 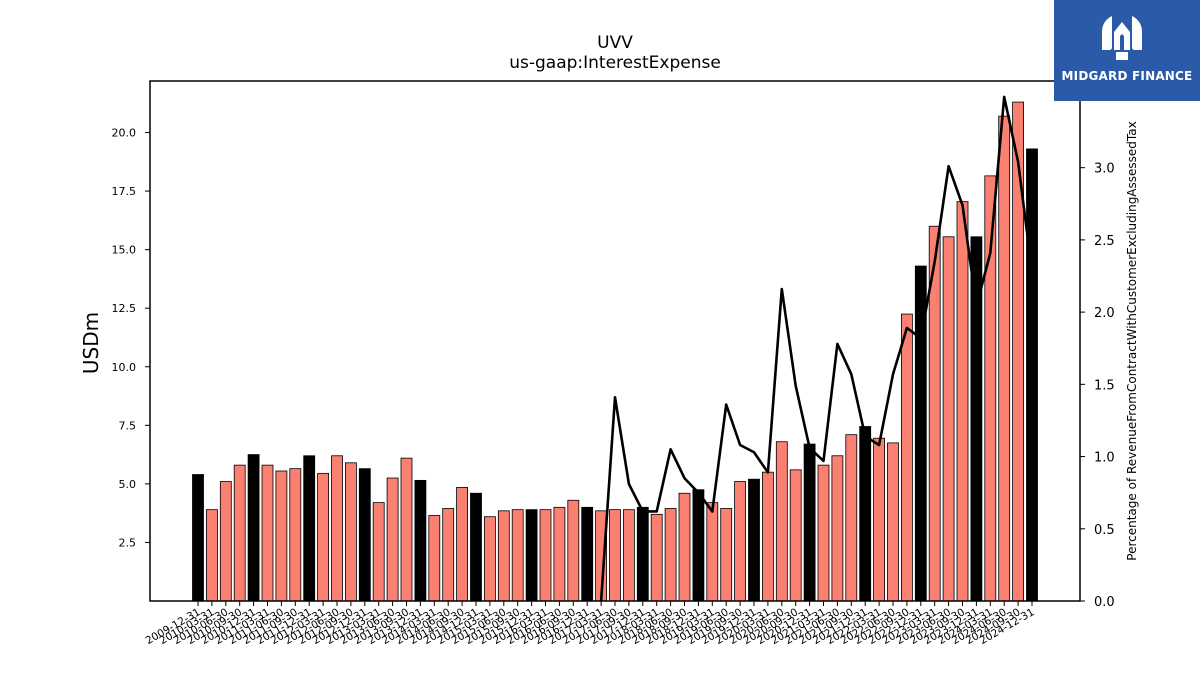 I want to click on y-ticks-left: 2.5 5.0 7.5 10.0 12.5 15.0 17.5 20.0, so click(x=131, y=338).